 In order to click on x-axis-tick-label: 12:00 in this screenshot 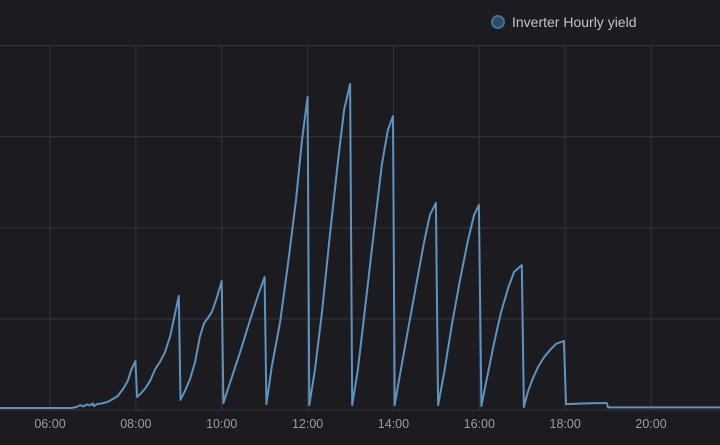, I will do `click(307, 424)`.